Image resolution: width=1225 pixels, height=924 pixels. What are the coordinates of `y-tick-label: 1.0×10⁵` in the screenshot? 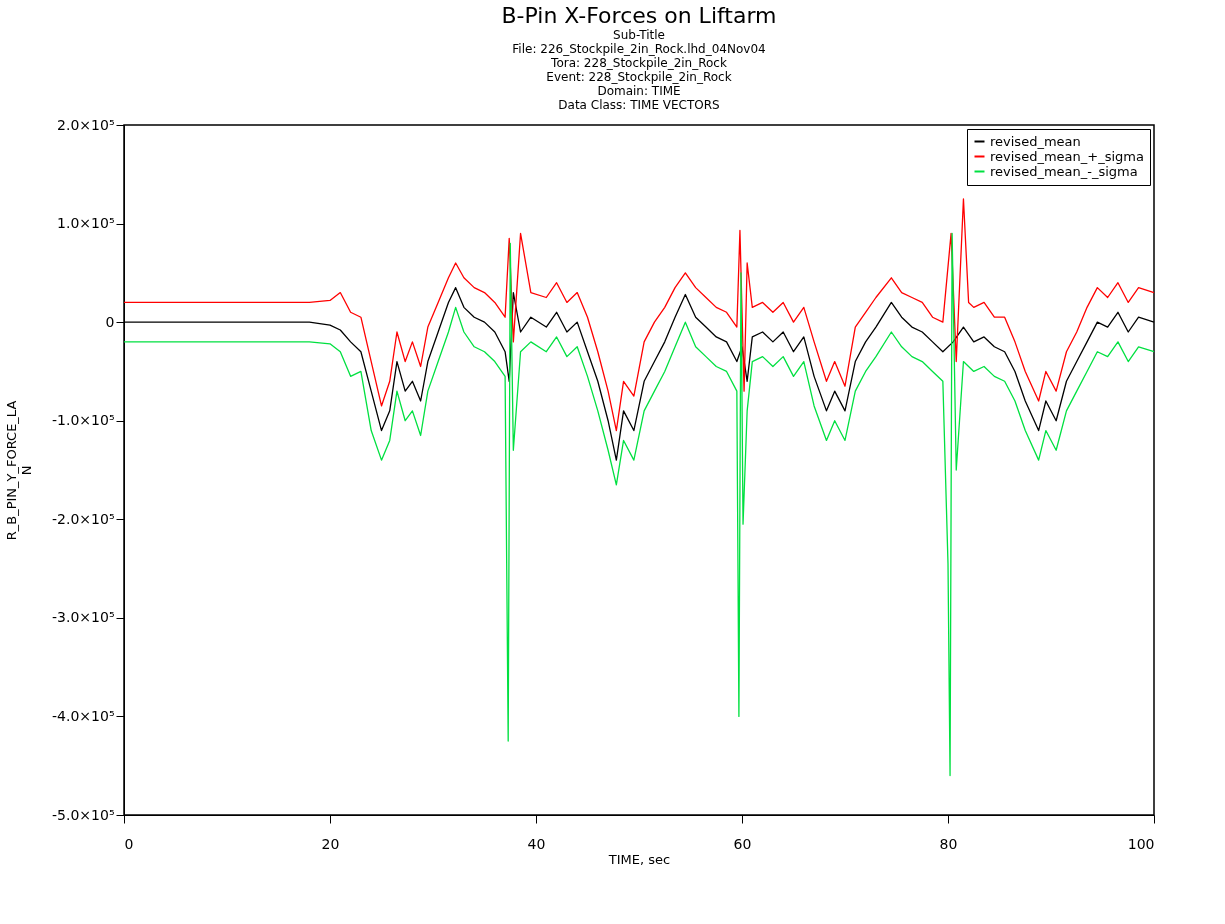 It's located at (86, 223).